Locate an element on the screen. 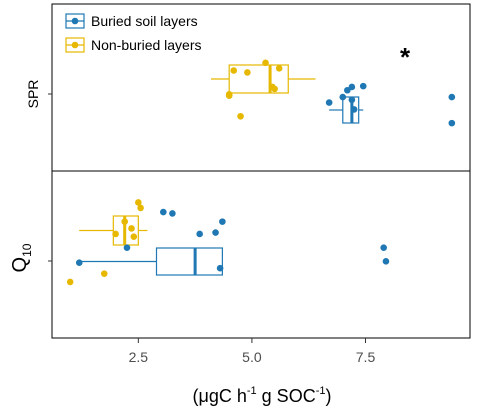 The image size is (477, 415). legend-buried-key-dot is located at coordinates (75, 21).